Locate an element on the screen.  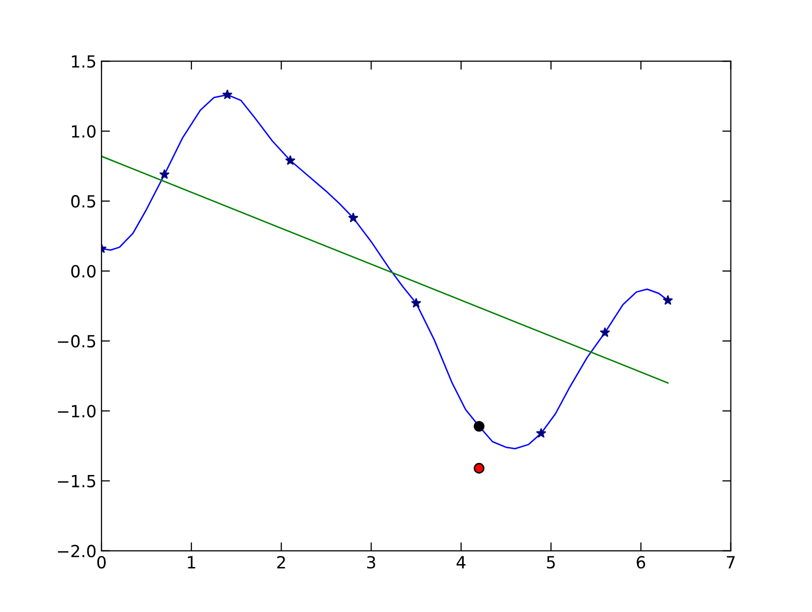
x-tick-label: 5 is located at coordinates (550, 562).